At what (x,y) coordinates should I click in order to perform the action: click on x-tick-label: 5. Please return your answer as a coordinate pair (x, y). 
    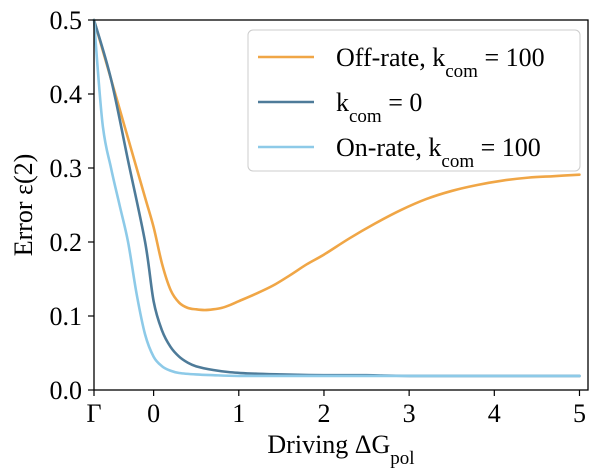
    Looking at the image, I should click on (579, 413).